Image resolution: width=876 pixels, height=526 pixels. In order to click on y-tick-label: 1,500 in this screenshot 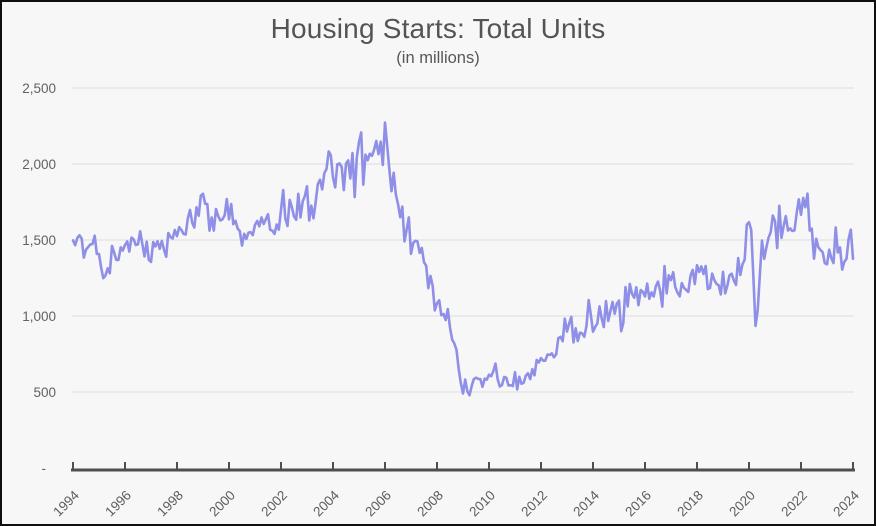, I will do `click(39, 240)`.